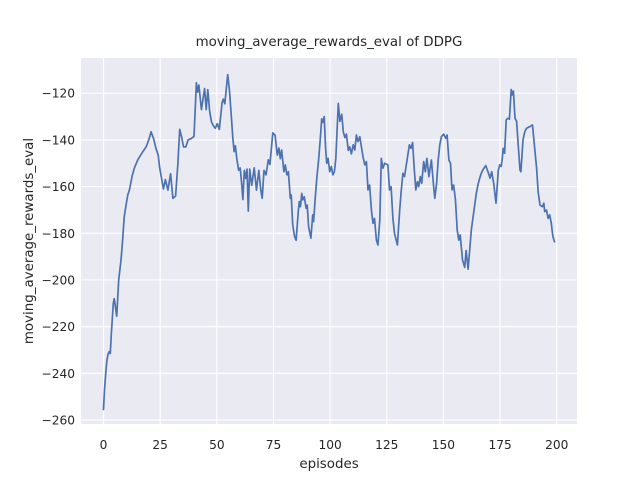 The height and width of the screenshot is (480, 640). I want to click on y-tick-label: −260, so click(58, 421).